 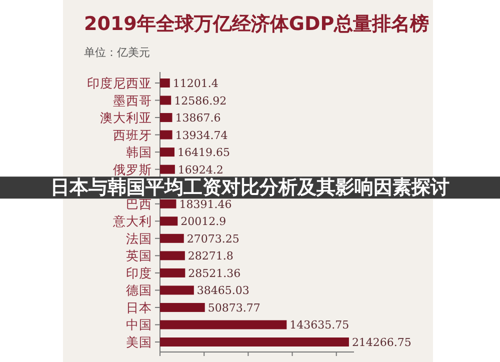 What do you see at coordinates (250, 187) in the screenshot?
I see `annotation: 日本与韩国平均工资对比分析及其影响因素探讨` at bounding box center [250, 187].